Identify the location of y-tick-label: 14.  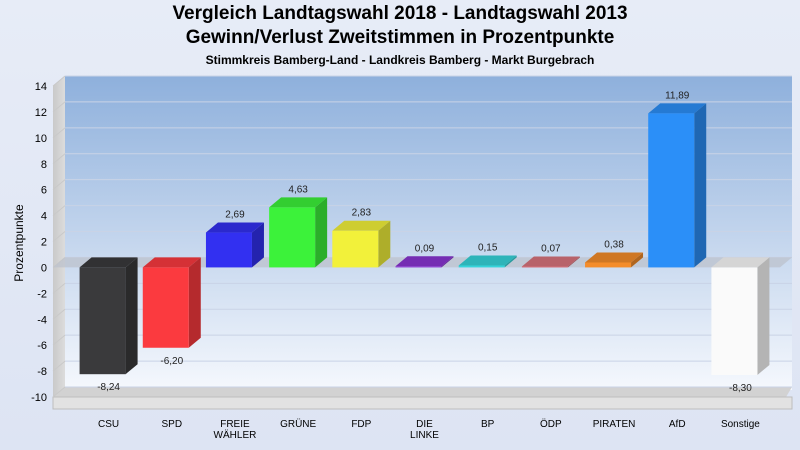
(41, 87).